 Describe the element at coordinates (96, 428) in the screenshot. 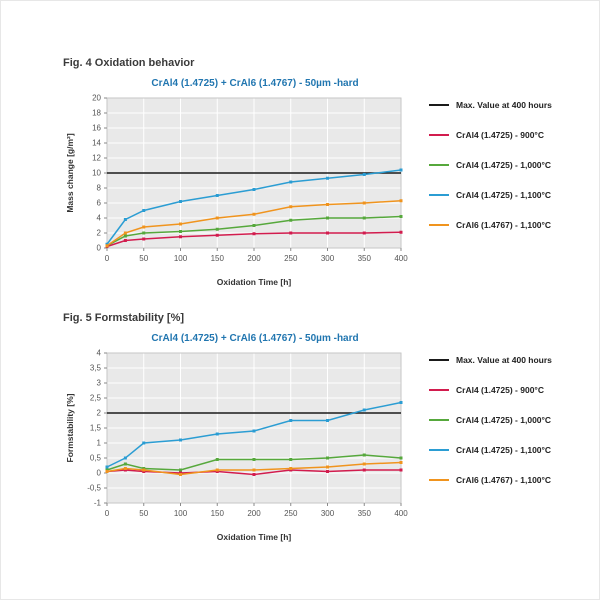

I see `svg-text: 1,5` at that location.